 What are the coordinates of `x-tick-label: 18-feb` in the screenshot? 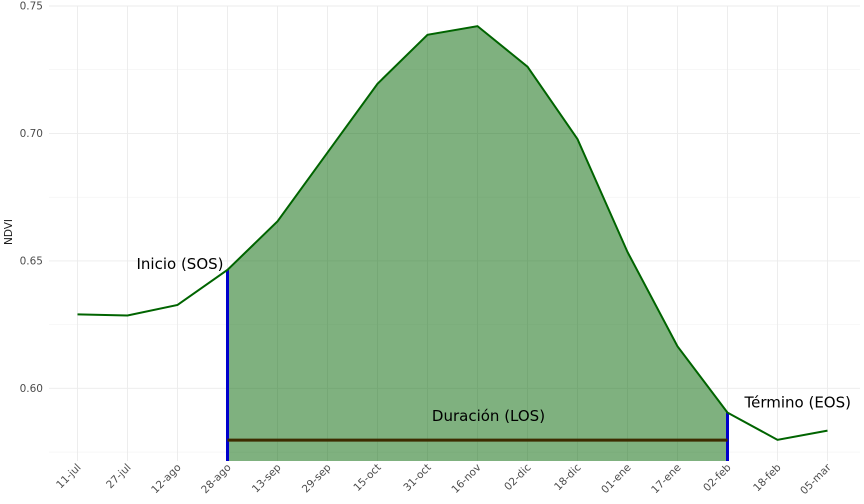 It's located at (767, 477).